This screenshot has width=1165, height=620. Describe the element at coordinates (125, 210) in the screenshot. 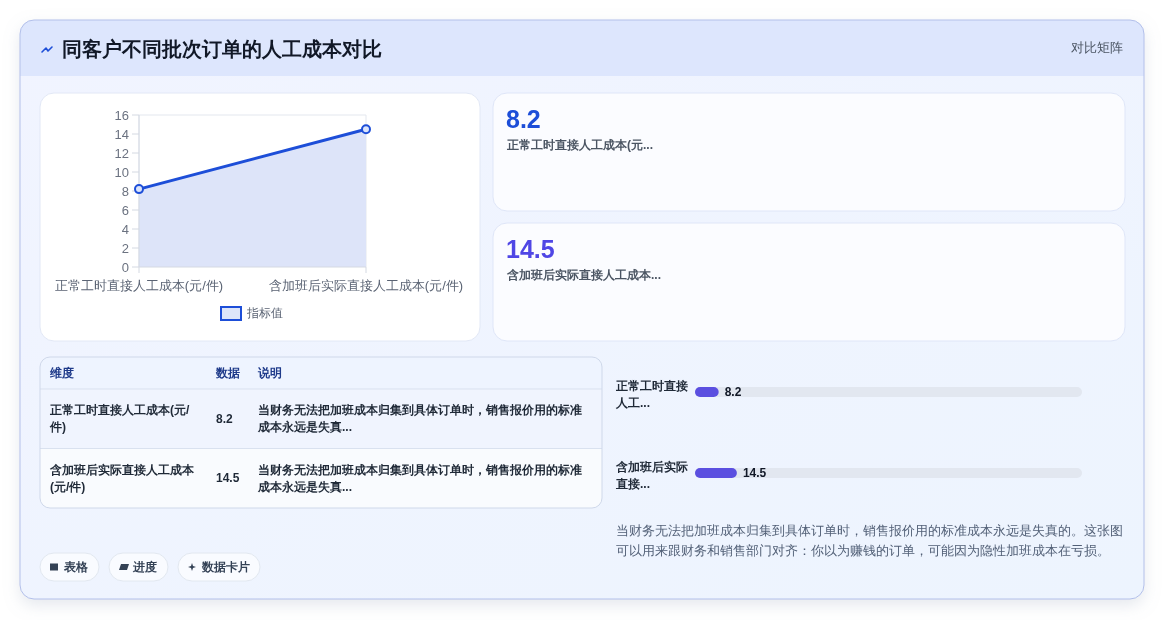

I see `y-tick-label: 6` at that location.